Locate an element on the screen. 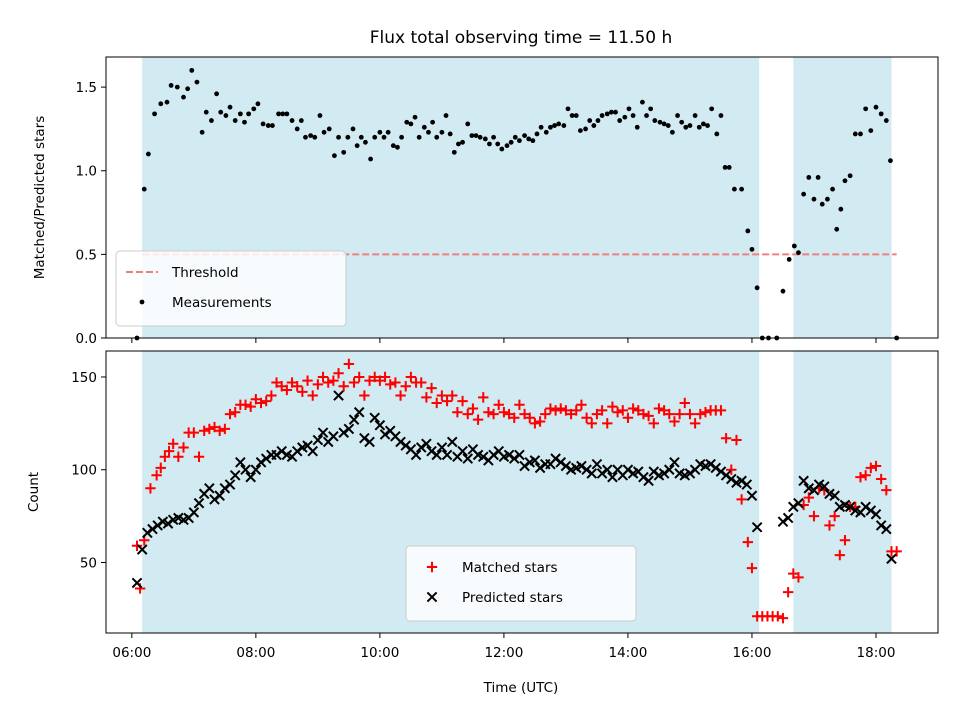  y-tick-label: 150 is located at coordinates (84, 378).